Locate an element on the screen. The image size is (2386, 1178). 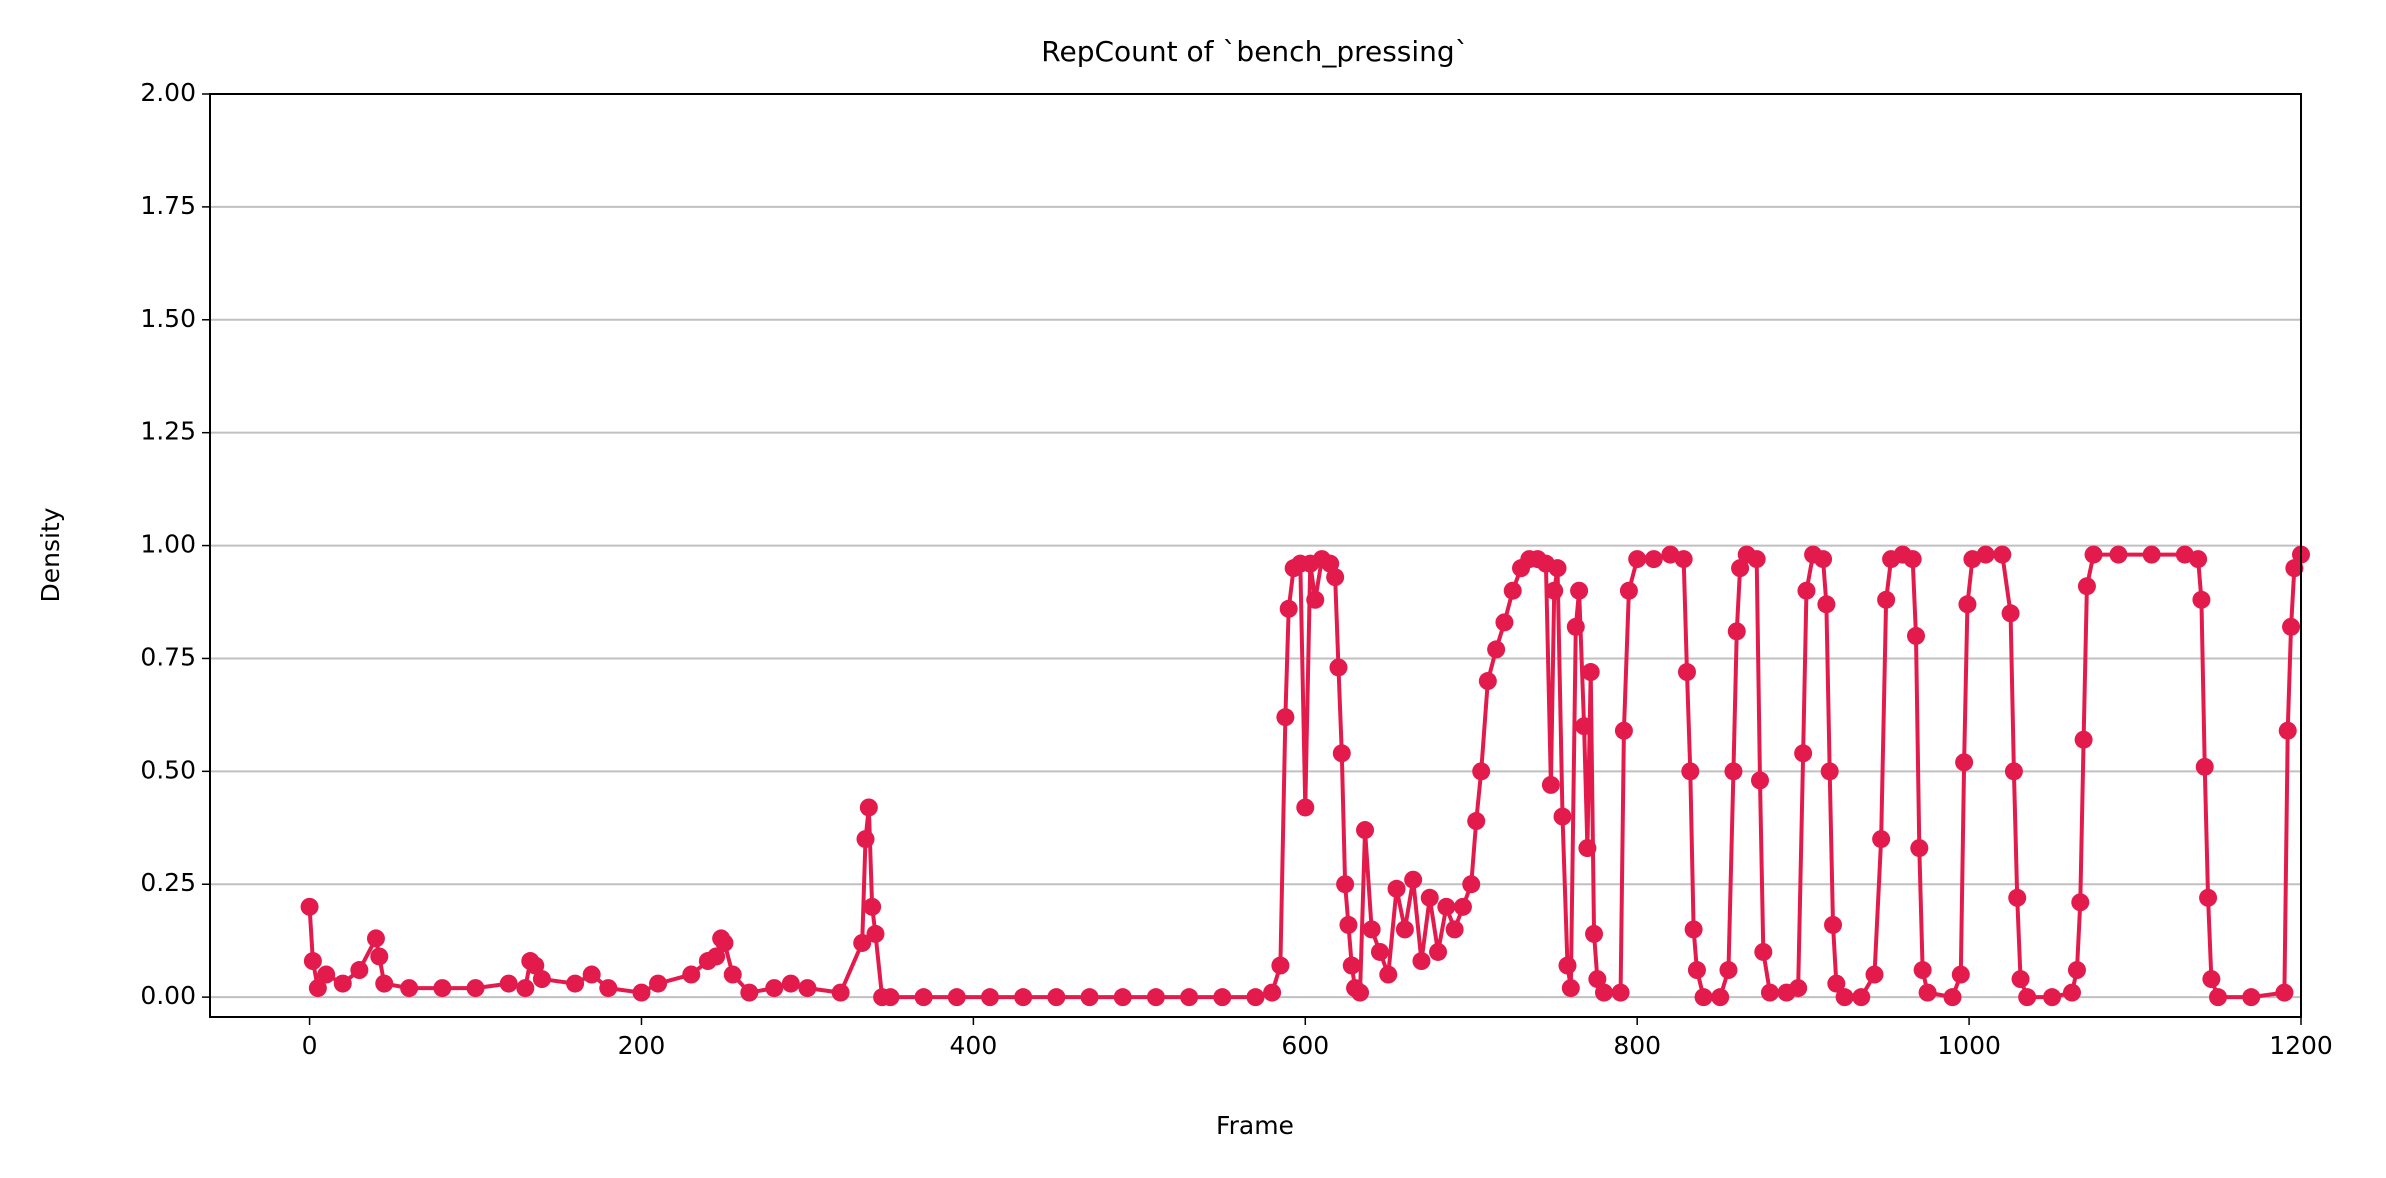
x-tick-label: 0 is located at coordinates (310, 1045).